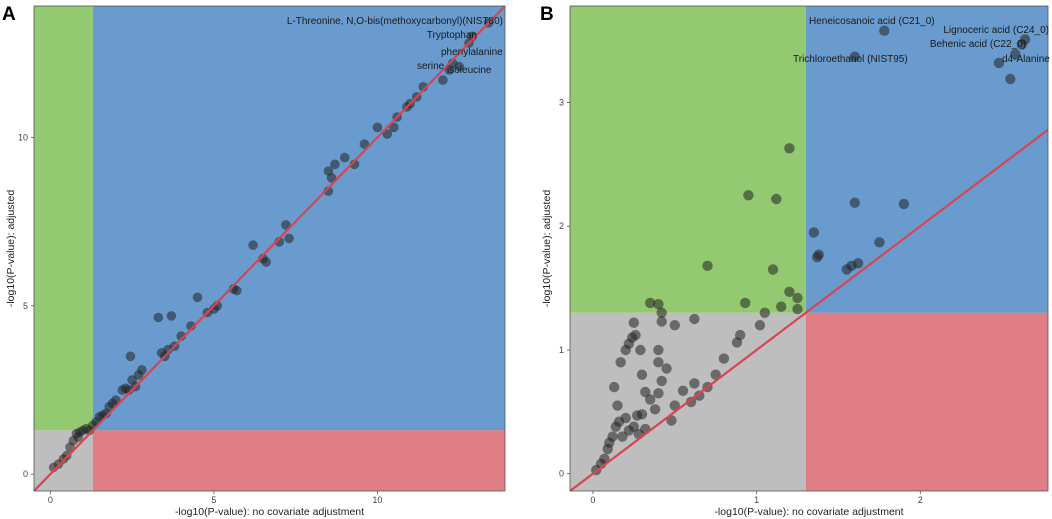  What do you see at coordinates (561, 226) in the screenshot?
I see `y-tick-label: 2` at bounding box center [561, 226].